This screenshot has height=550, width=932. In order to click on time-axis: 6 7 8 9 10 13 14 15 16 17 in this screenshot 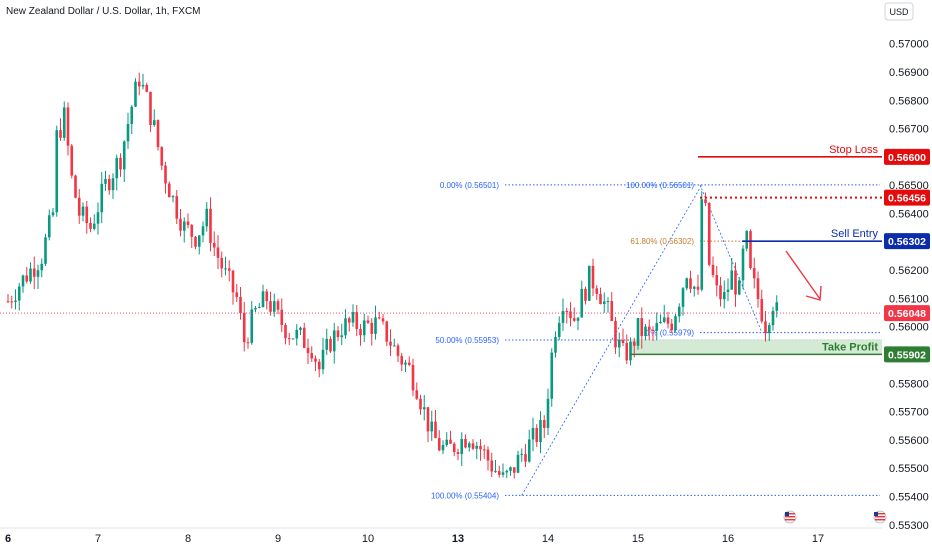, I will do `click(441, 536)`.